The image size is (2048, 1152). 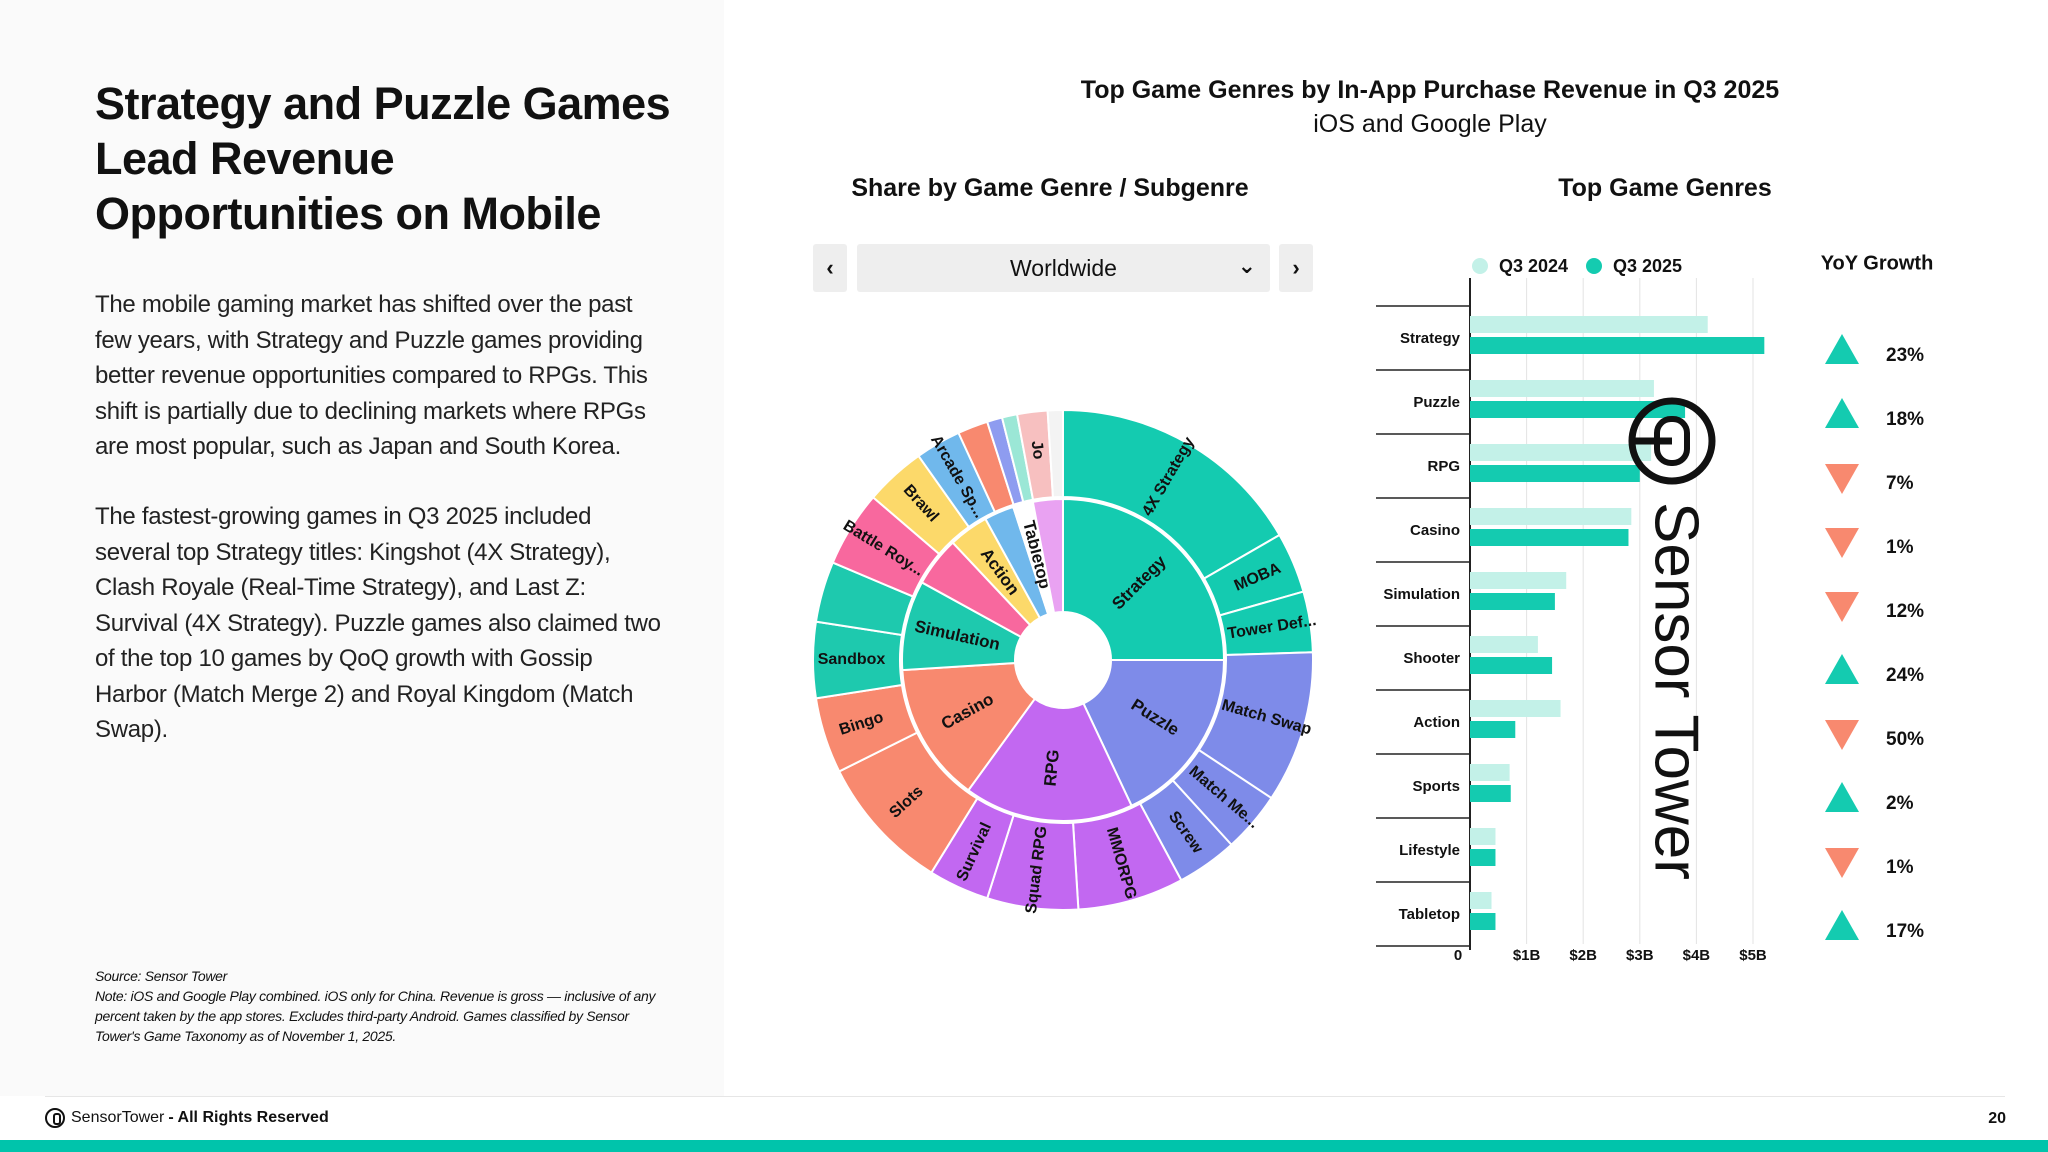 I want to click on bar-chart-title: Top Game Genres, so click(x=1665, y=188).